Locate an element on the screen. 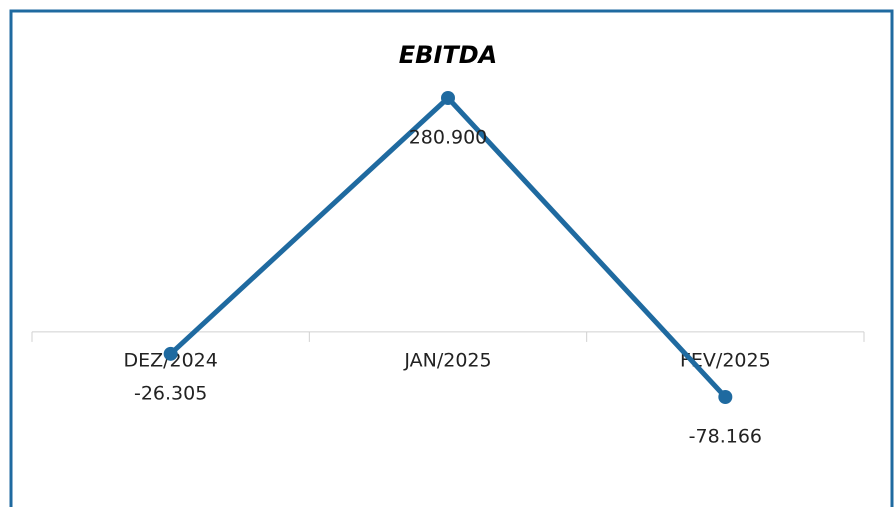 The height and width of the screenshot is (507, 896). x-tick-label: JAN/2025 is located at coordinates (447, 360).